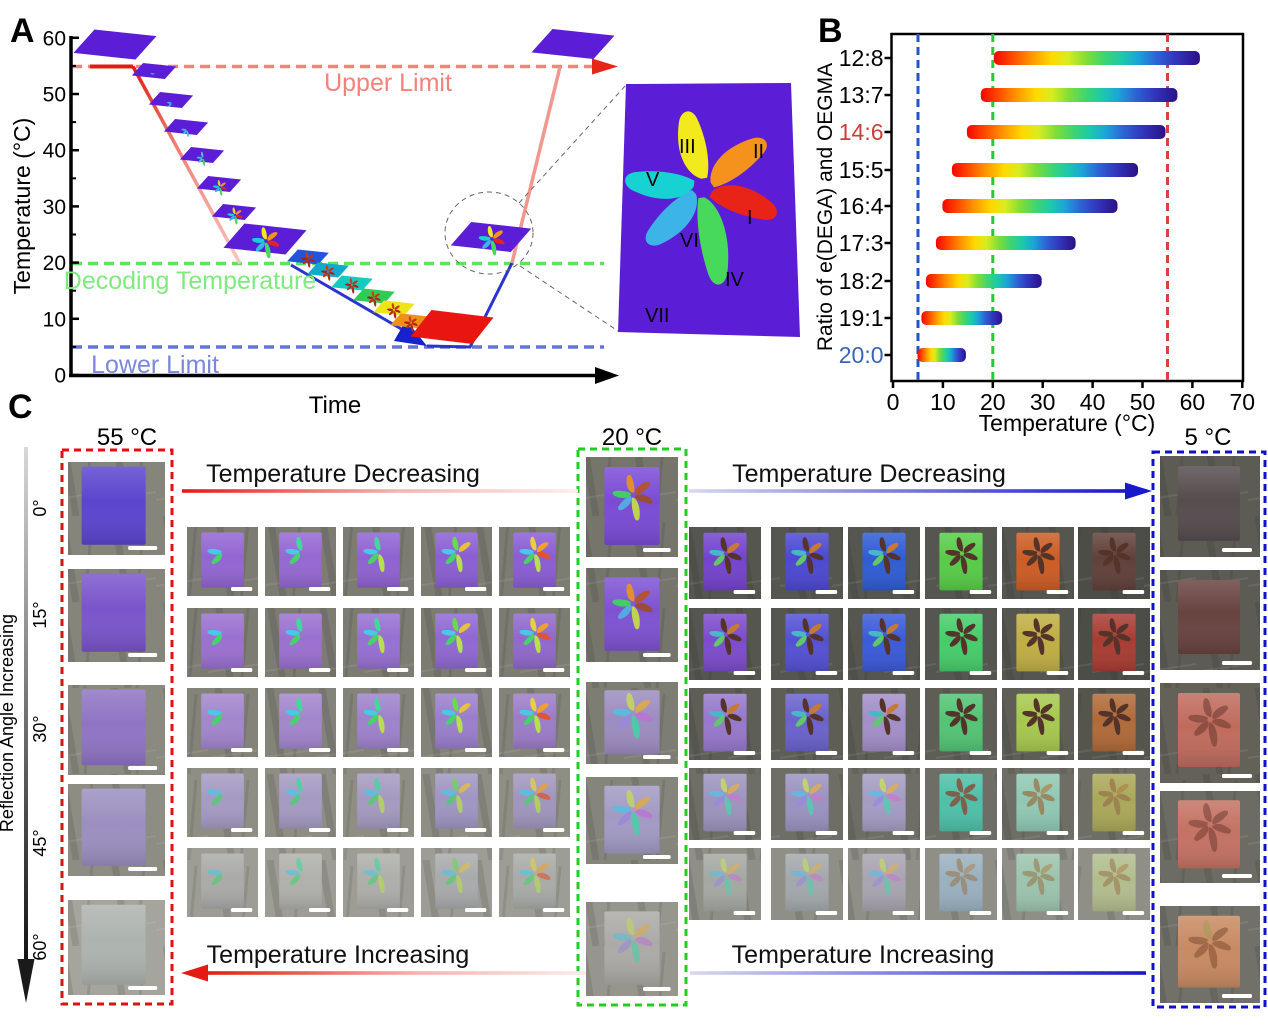  I want to click on svg-text: VI, so click(689, 241).